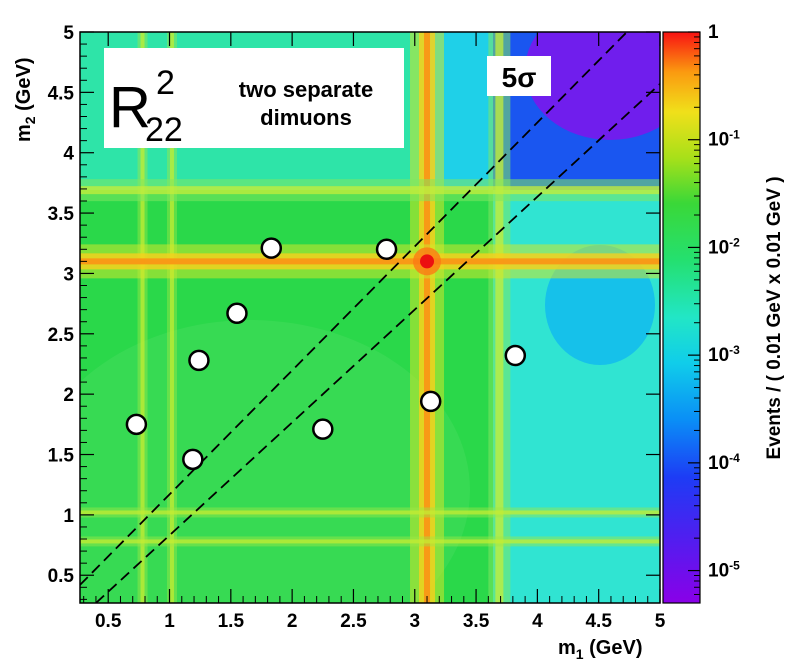 The height and width of the screenshot is (672, 796). What do you see at coordinates (681, 317) in the screenshot?
I see `colorbar-gradient` at bounding box center [681, 317].